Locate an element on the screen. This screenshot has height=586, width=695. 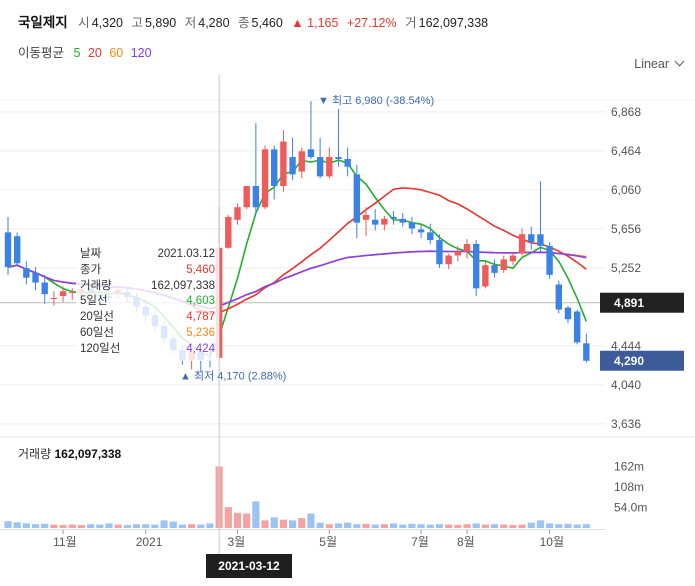
change-percent: +27.12% is located at coordinates (371, 23).